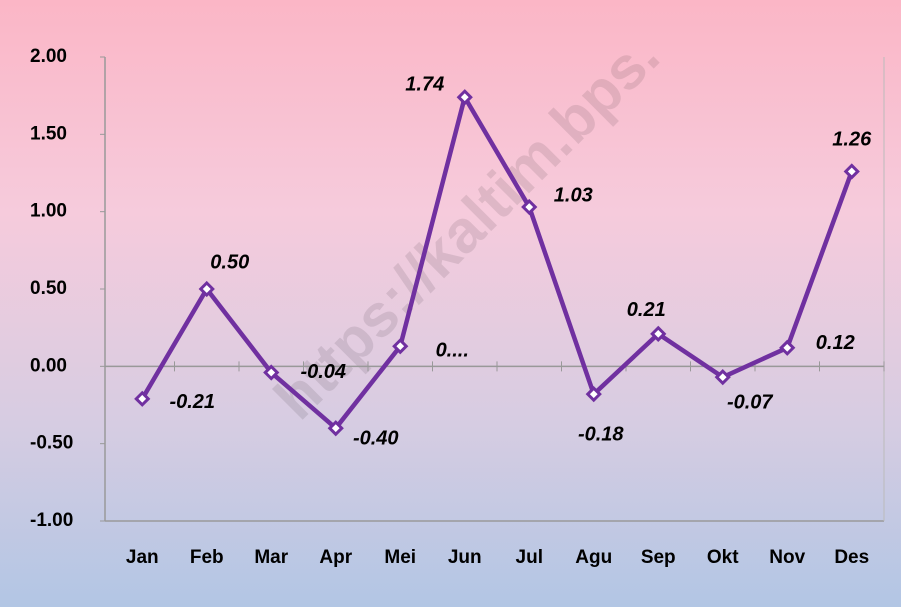 This screenshot has height=607, width=901. What do you see at coordinates (529, 557) in the screenshot?
I see `x-tick-label: Jul` at bounding box center [529, 557].